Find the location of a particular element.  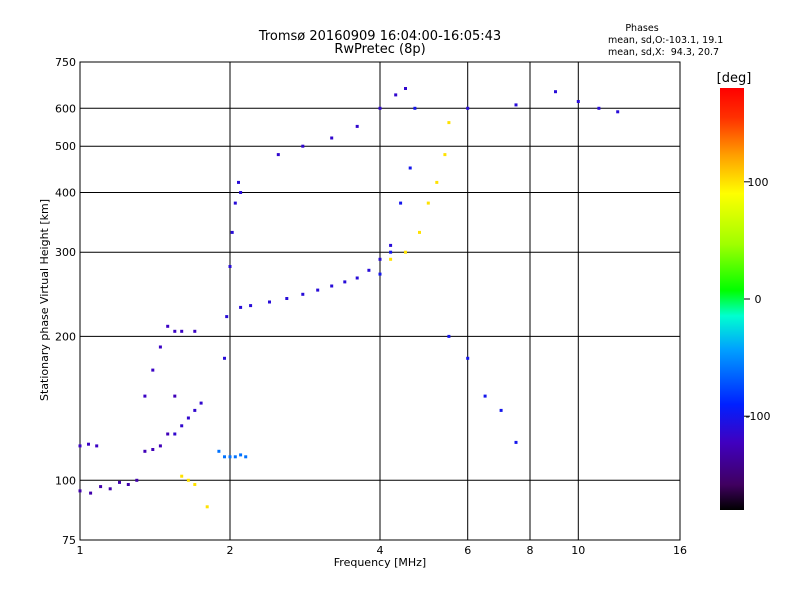

chart-title: Tromsø 20160909 16:04:00-16:05:43 is located at coordinates (379, 36).